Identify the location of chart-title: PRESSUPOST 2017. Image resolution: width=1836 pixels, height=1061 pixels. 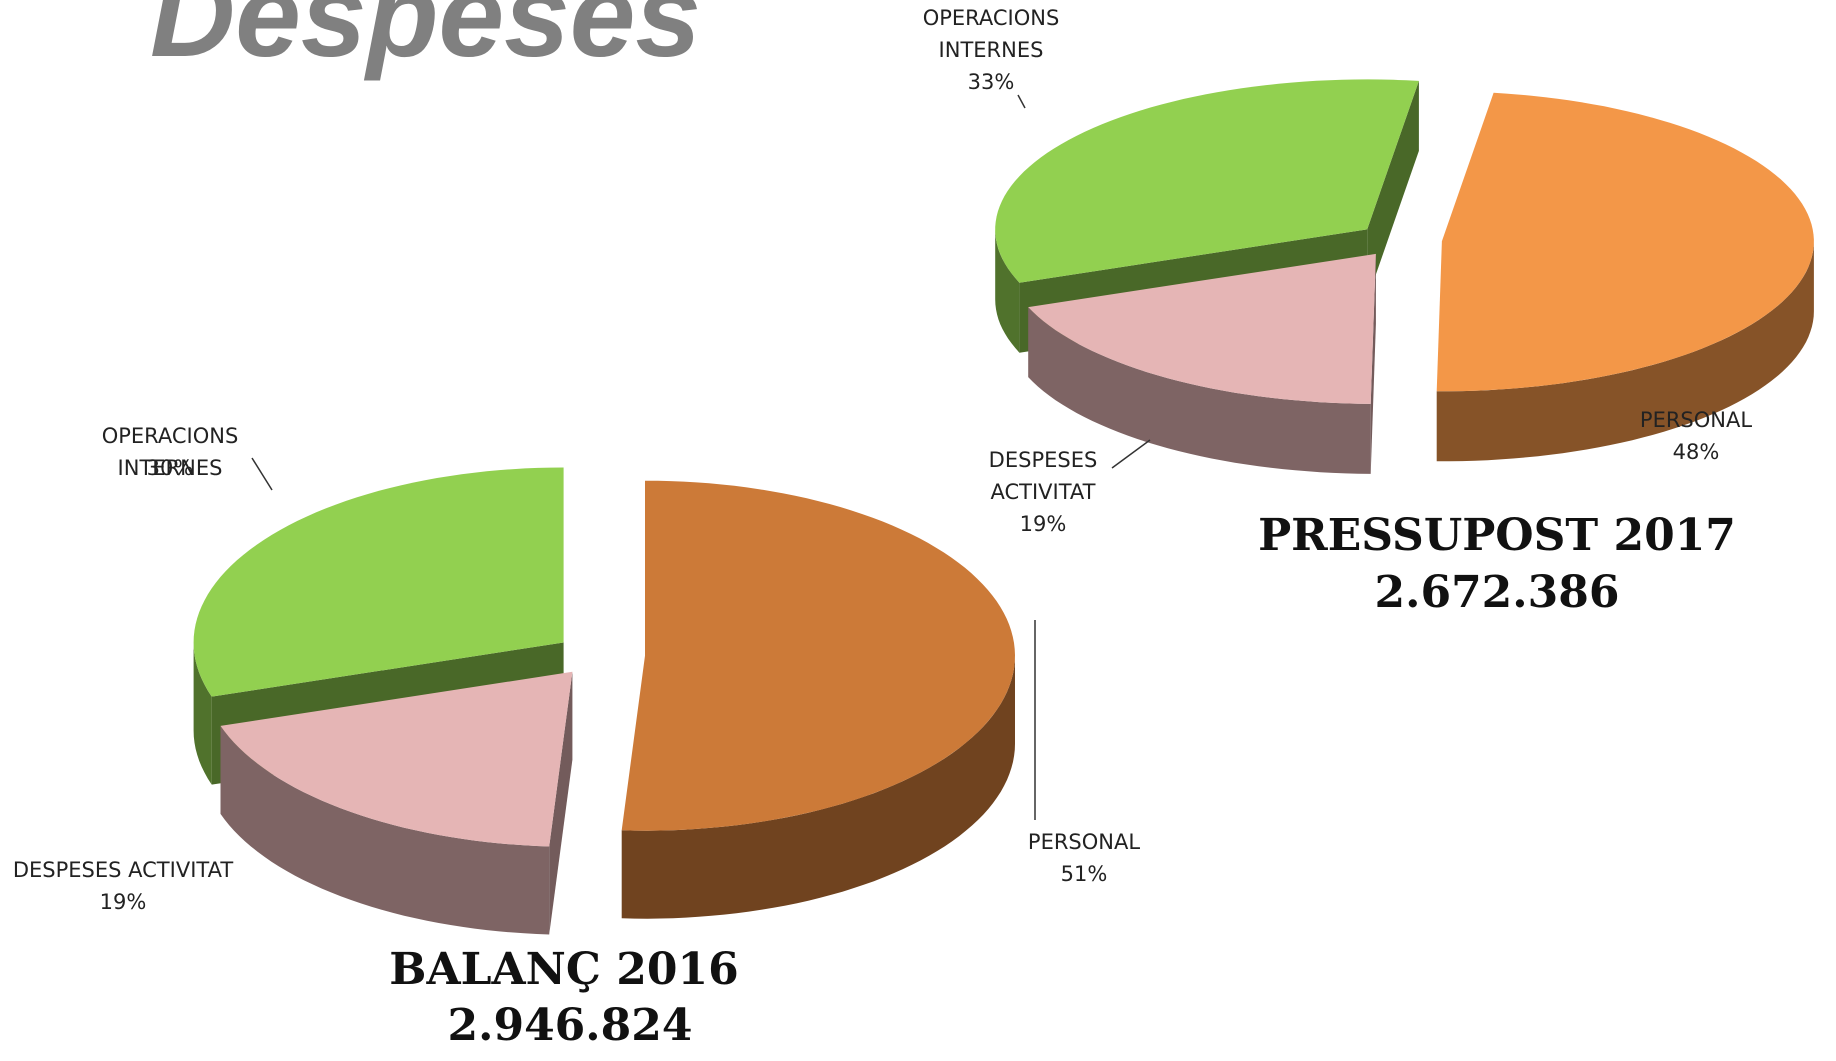
(1497, 535).